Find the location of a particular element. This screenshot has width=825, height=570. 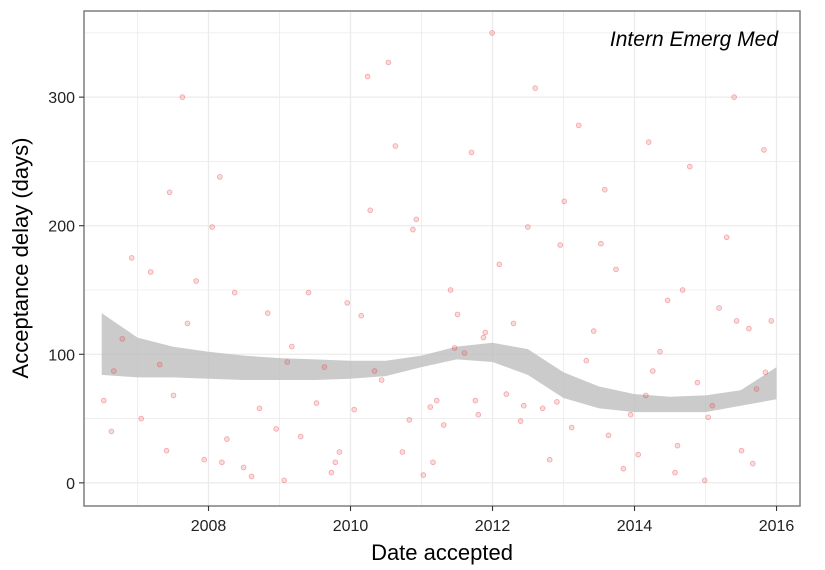

smooth-band-area is located at coordinates (439, 363).